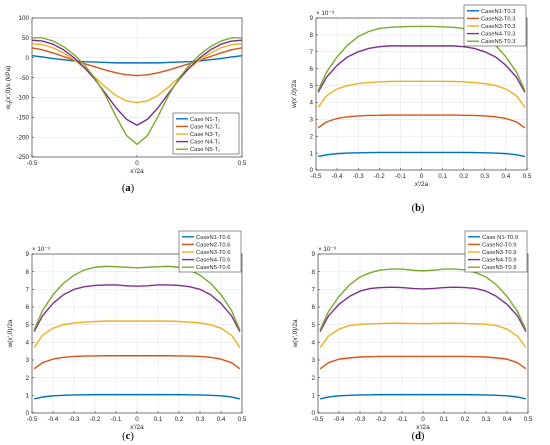 The width and height of the screenshot is (550, 445). What do you see at coordinates (499, 268) in the screenshot?
I see `legend-entry-5: CaseN5-T0.9` at bounding box center [499, 268].